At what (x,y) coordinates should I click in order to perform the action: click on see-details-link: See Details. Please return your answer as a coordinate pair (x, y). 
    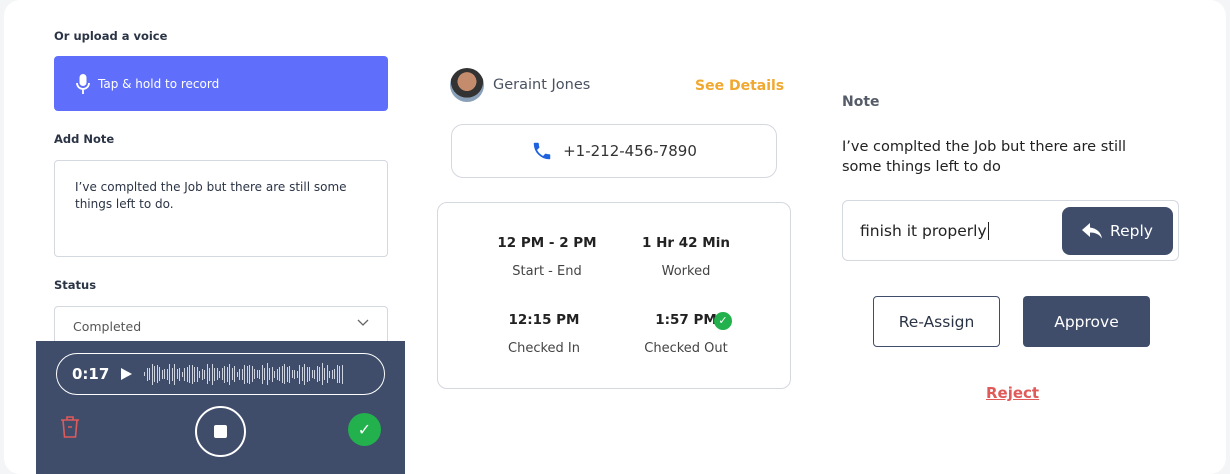
    Looking at the image, I should click on (740, 86).